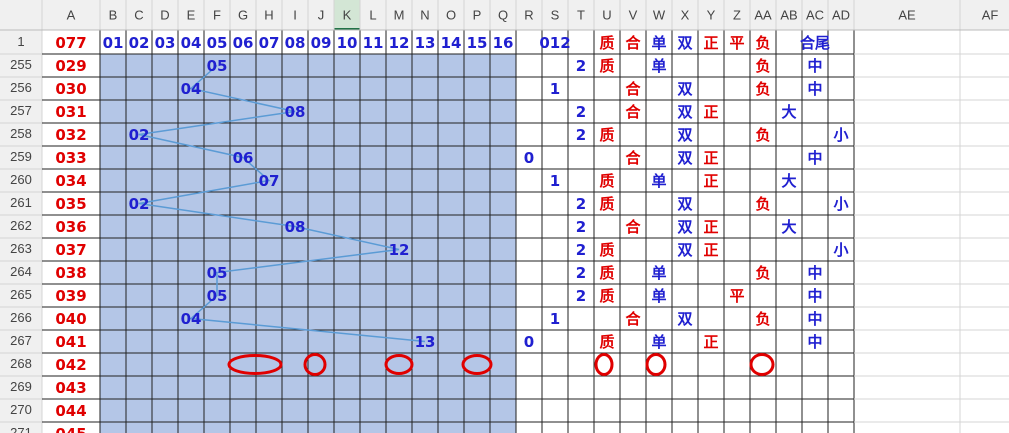 Image resolution: width=1009 pixels, height=433 pixels. I want to click on cell-text: 042, so click(70, 365).